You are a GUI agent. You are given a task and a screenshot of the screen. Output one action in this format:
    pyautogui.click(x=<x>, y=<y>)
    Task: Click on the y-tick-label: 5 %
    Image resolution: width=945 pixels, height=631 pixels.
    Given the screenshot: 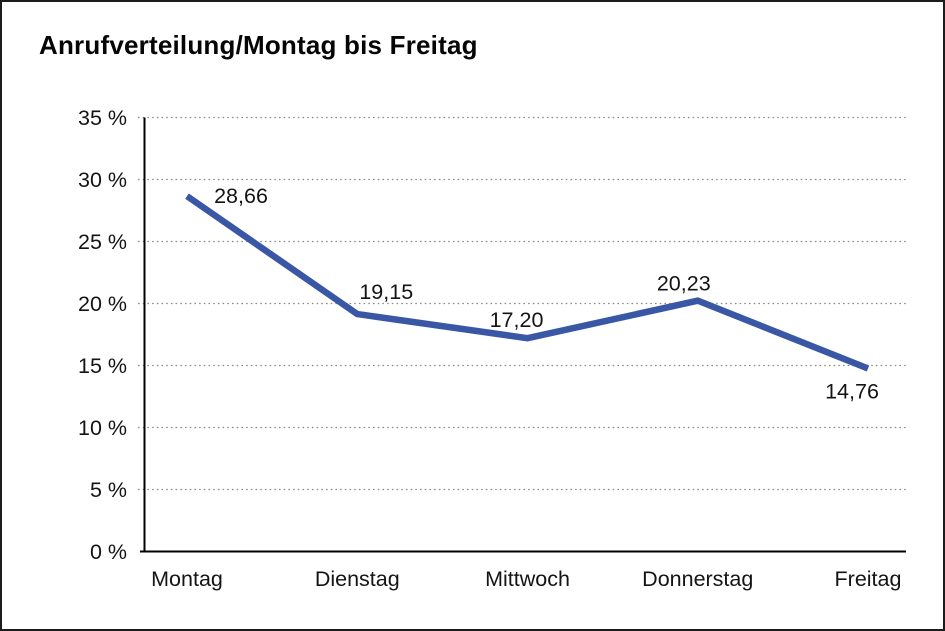 What is the action you would take?
    pyautogui.click(x=108, y=490)
    